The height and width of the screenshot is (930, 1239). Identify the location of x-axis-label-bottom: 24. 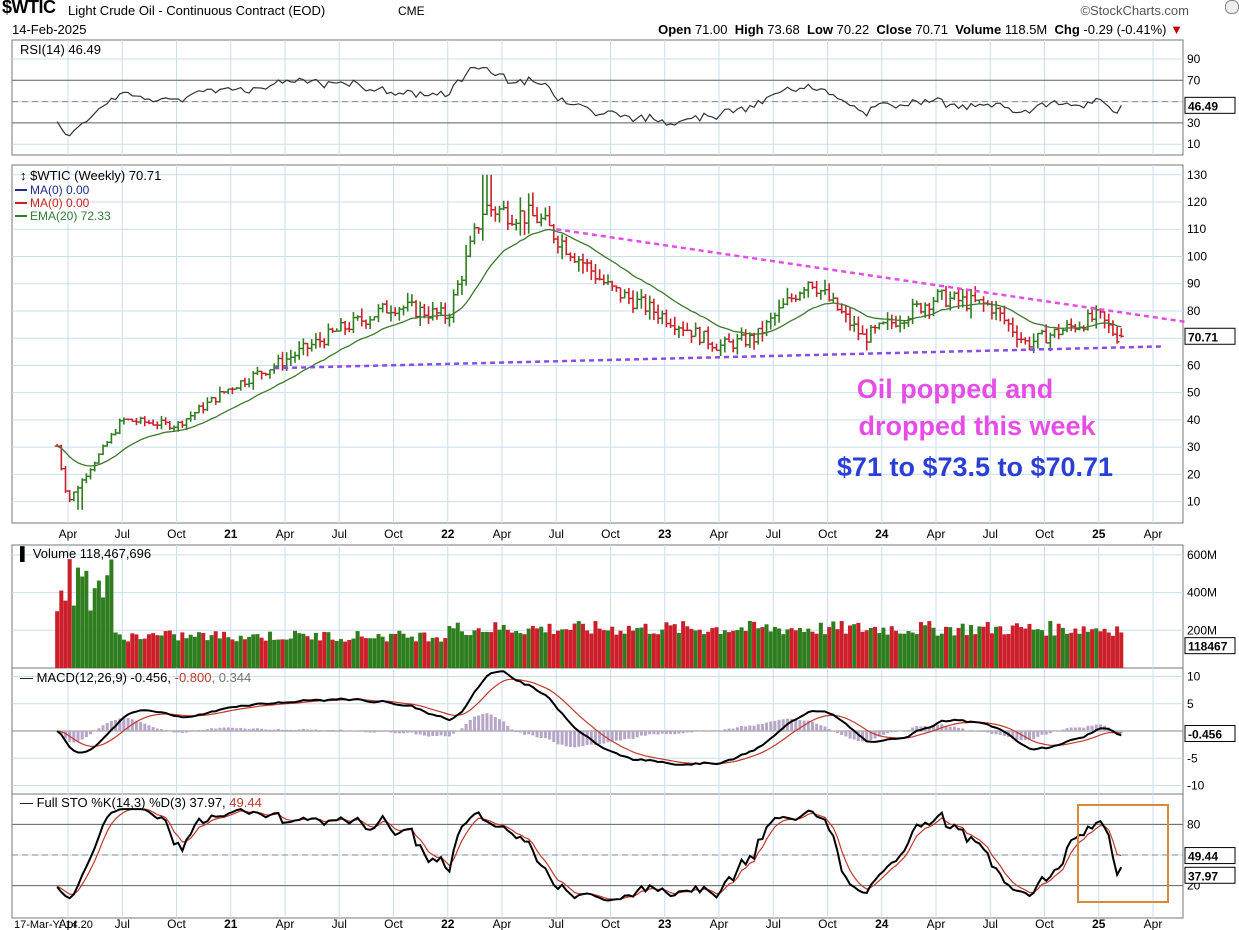
(882, 923).